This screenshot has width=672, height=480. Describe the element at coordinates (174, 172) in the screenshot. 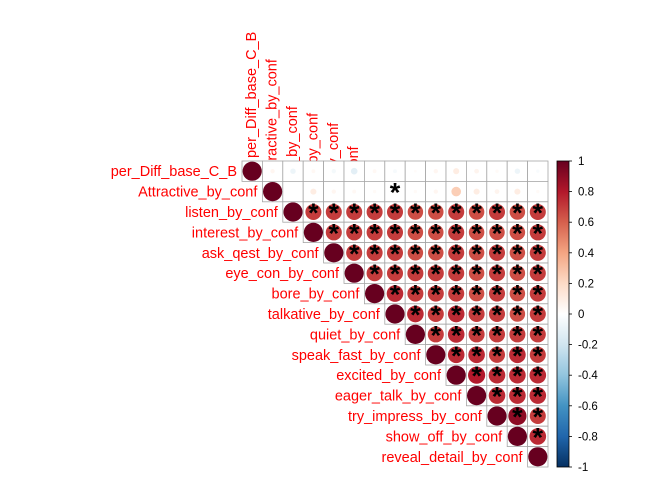

I see `row-label: per_Diff_base_C_B` at that location.